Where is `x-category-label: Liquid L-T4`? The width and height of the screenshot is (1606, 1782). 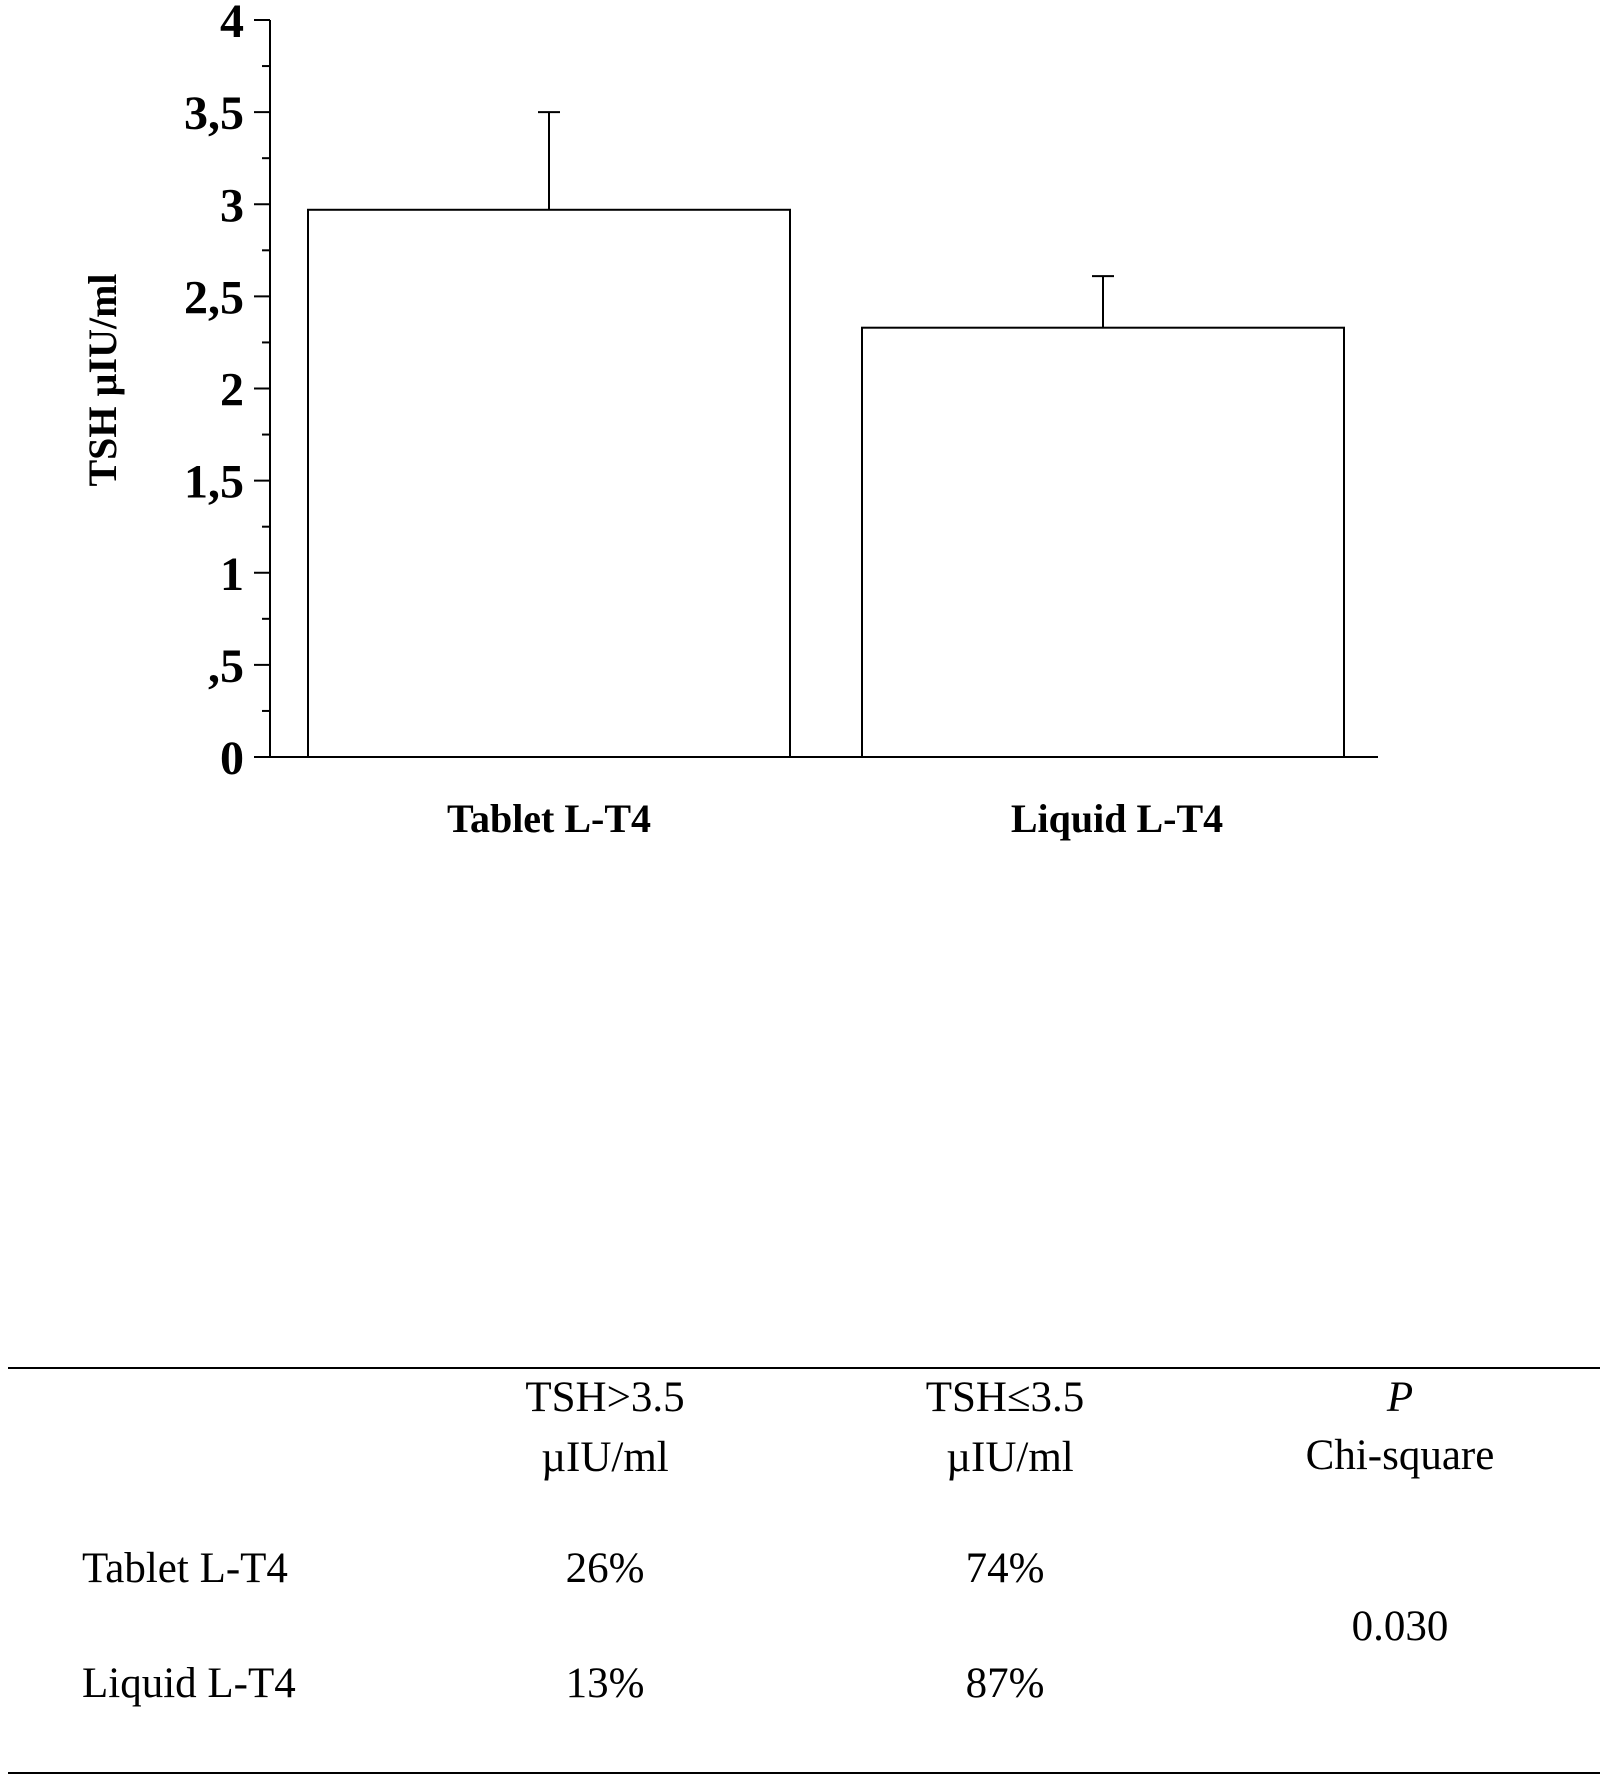
x-category-label: Liquid L-T4 is located at coordinates (1117, 818).